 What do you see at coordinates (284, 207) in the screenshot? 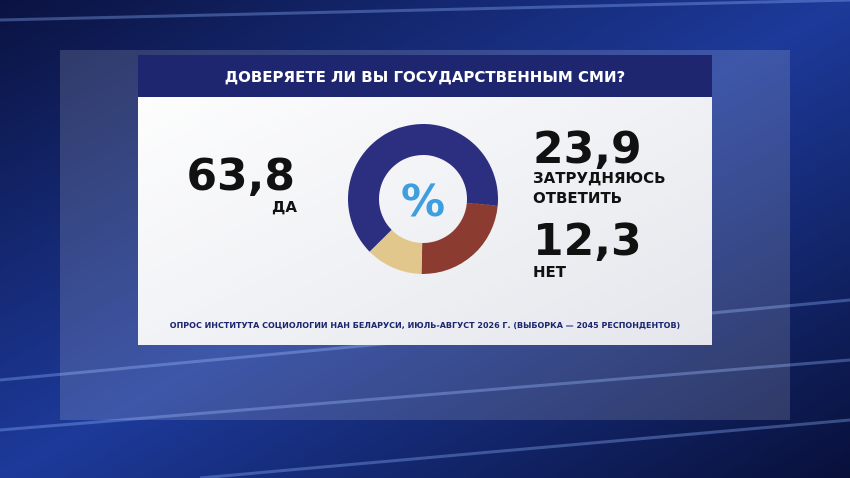
I see `category-label: ДА` at bounding box center [284, 207].